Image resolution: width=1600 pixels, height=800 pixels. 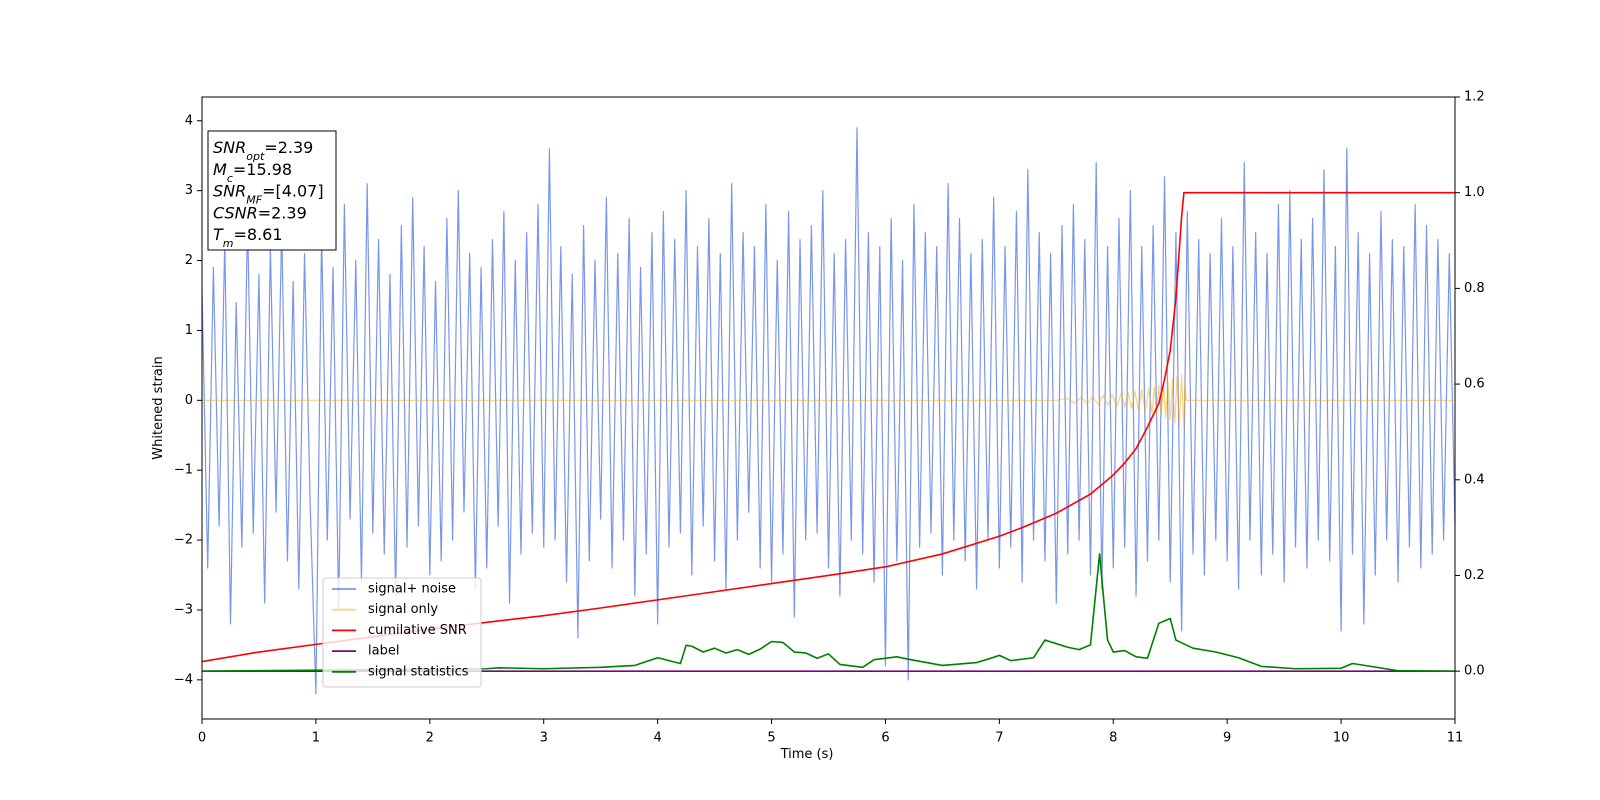 I want to click on annotation-line: SNRopt=2.39, so click(x=263, y=150).